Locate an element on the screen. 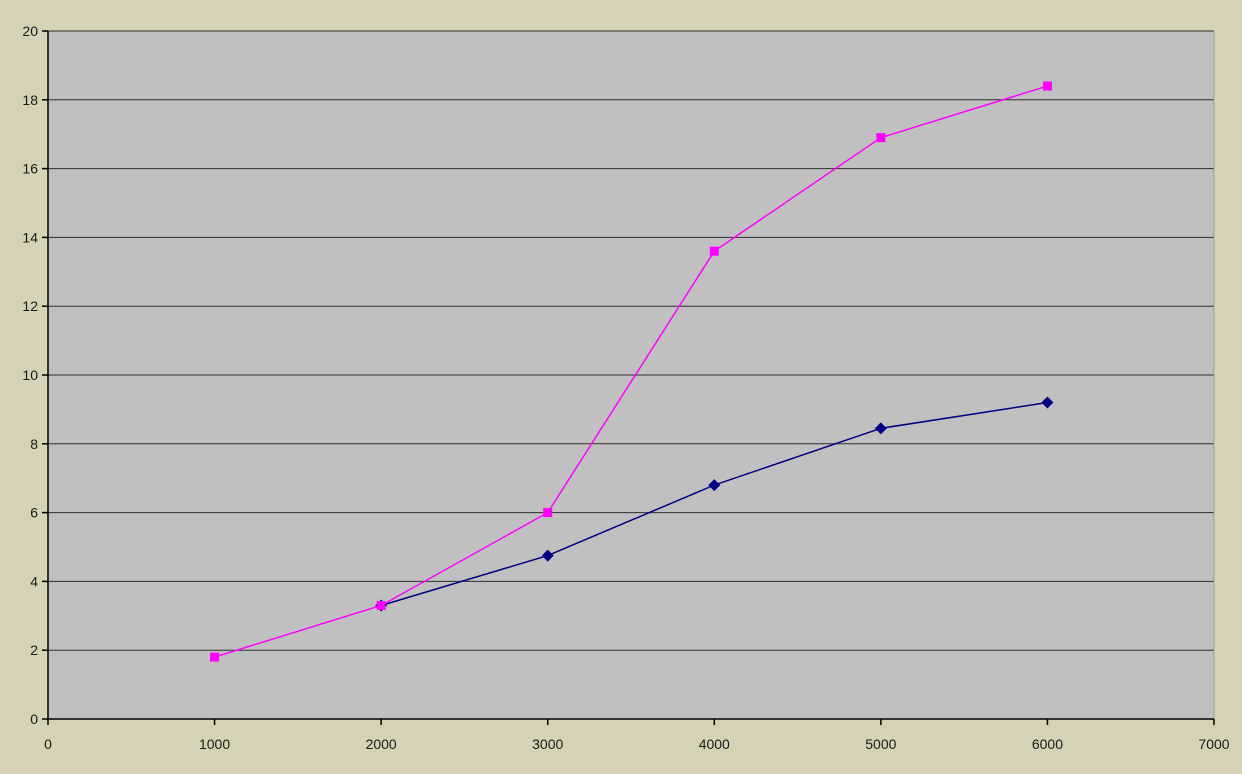 Image resolution: width=1242 pixels, height=774 pixels. x-tick-label-3000: 3000 is located at coordinates (547, 744).